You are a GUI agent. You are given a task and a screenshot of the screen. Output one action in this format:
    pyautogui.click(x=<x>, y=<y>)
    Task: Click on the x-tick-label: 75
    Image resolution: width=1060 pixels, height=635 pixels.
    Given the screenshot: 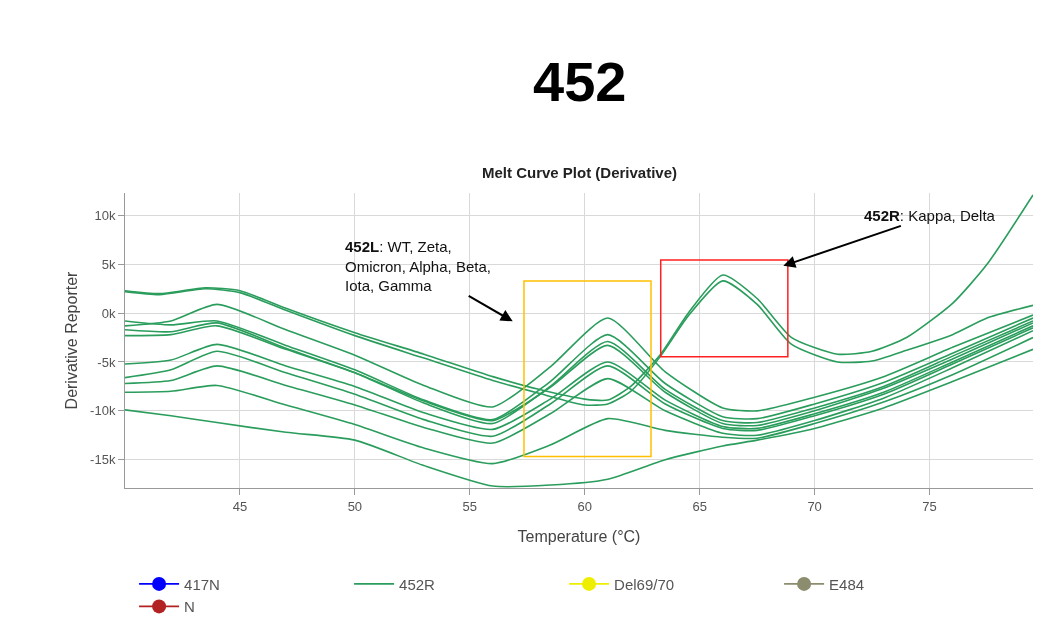 What is the action you would take?
    pyautogui.click(x=929, y=506)
    